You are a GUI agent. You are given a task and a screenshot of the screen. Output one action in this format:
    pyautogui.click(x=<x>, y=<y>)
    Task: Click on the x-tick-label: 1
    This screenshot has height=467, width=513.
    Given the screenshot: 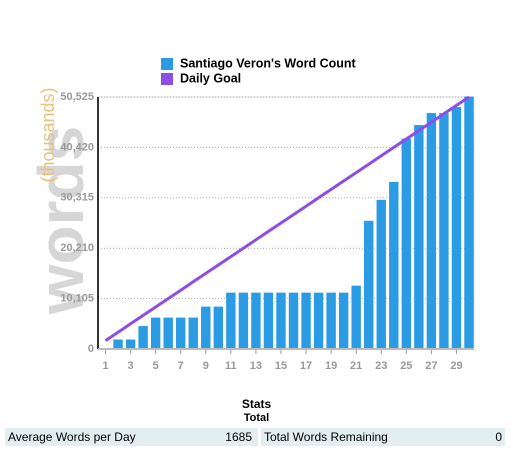 What is the action you would take?
    pyautogui.click(x=105, y=366)
    